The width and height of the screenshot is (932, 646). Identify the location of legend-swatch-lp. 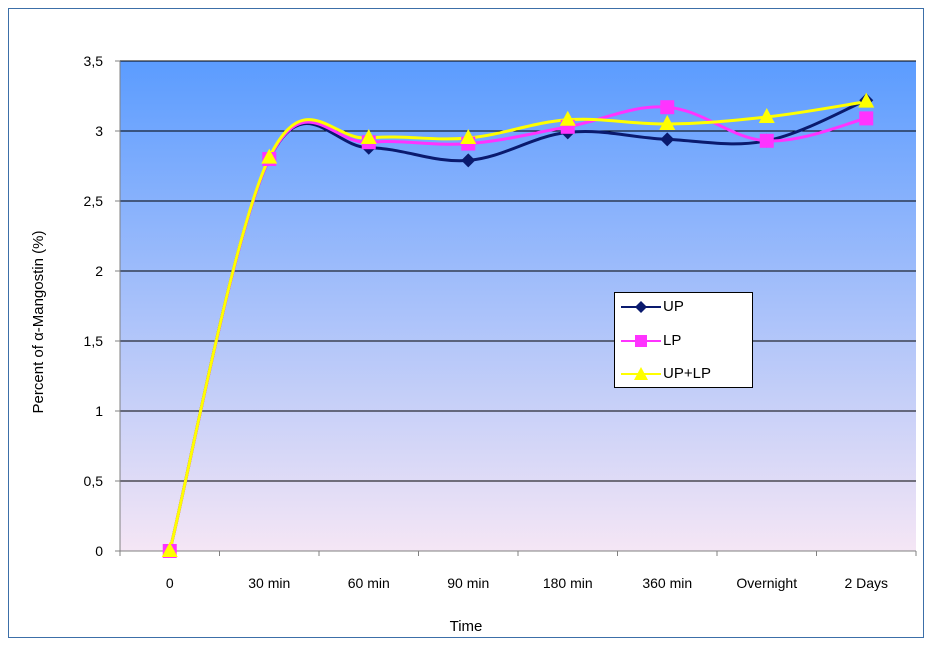
(641, 341).